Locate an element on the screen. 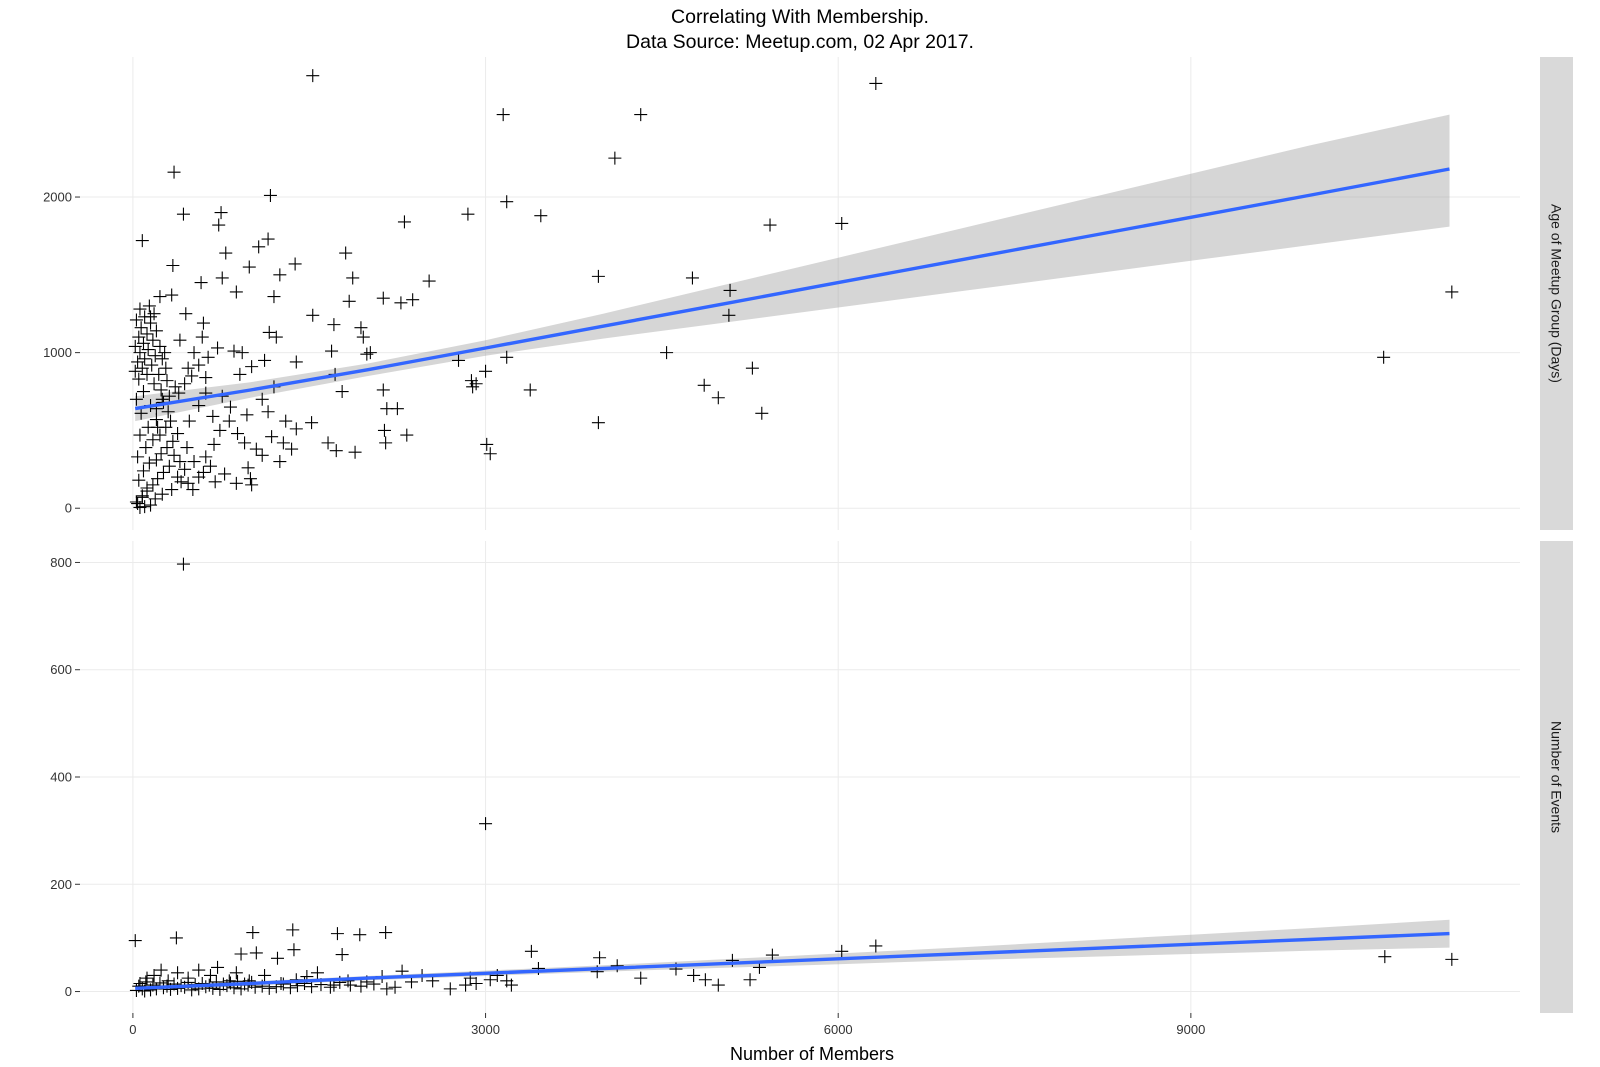 This screenshot has height=1067, width=1600. y-tick-label-age-2: 2000 is located at coordinates (57, 197).